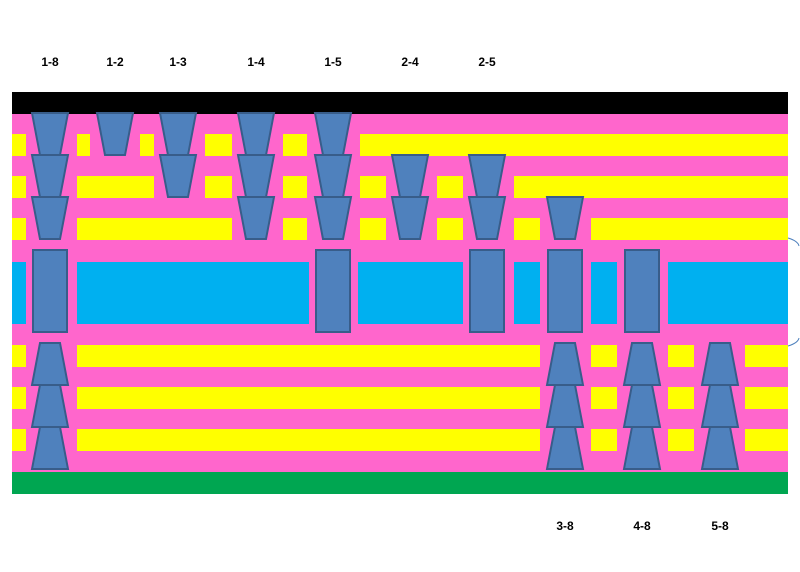 This screenshot has height=572, width=800. Describe the element at coordinates (115, 62) in the screenshot. I see `via-label-1-2: 1-2` at that location.